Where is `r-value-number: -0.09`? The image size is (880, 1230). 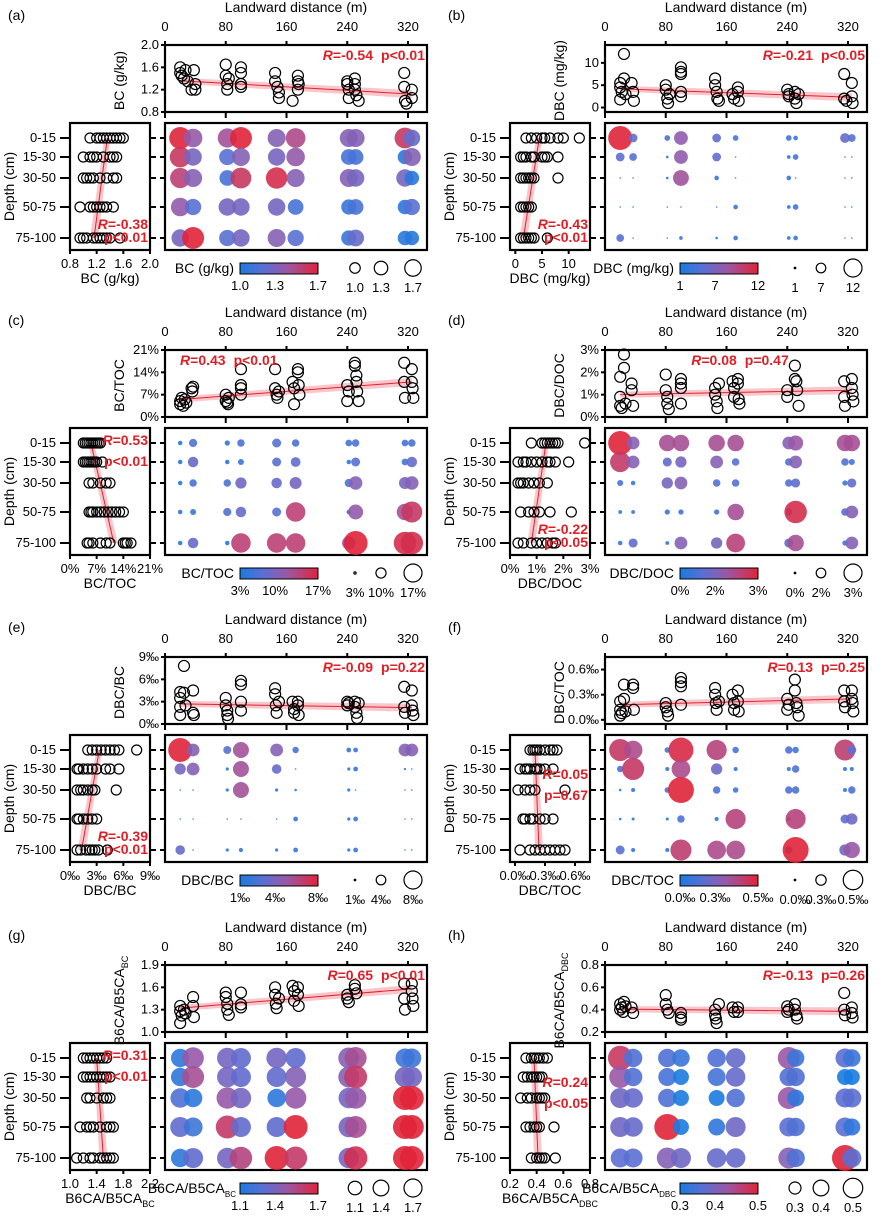
r-value-number: -0.09 is located at coordinates (357, 667).